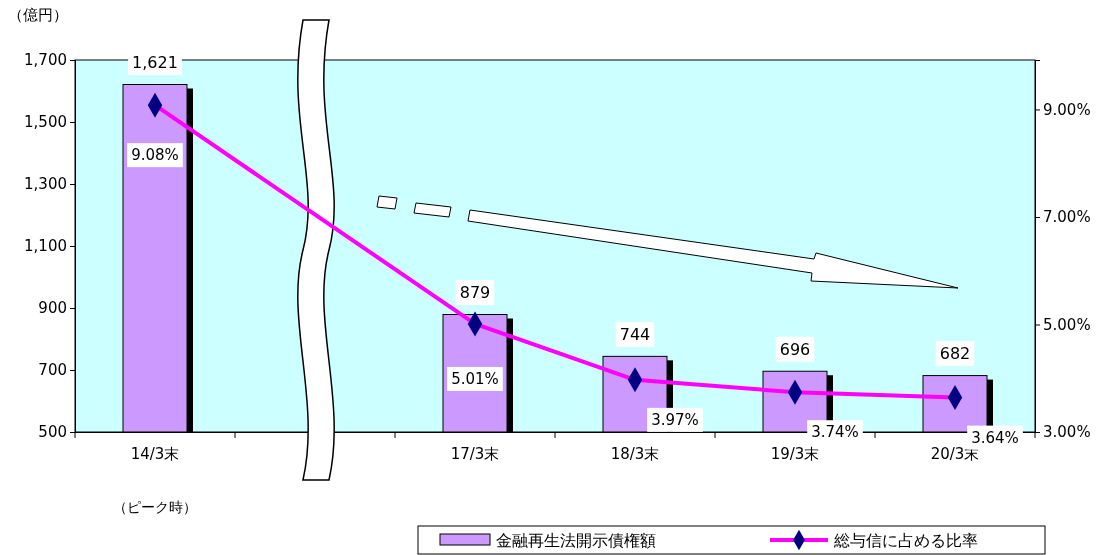 Image resolution: width=1108 pixels, height=555 pixels. I want to click on y-tick-label: 900, so click(52, 308).